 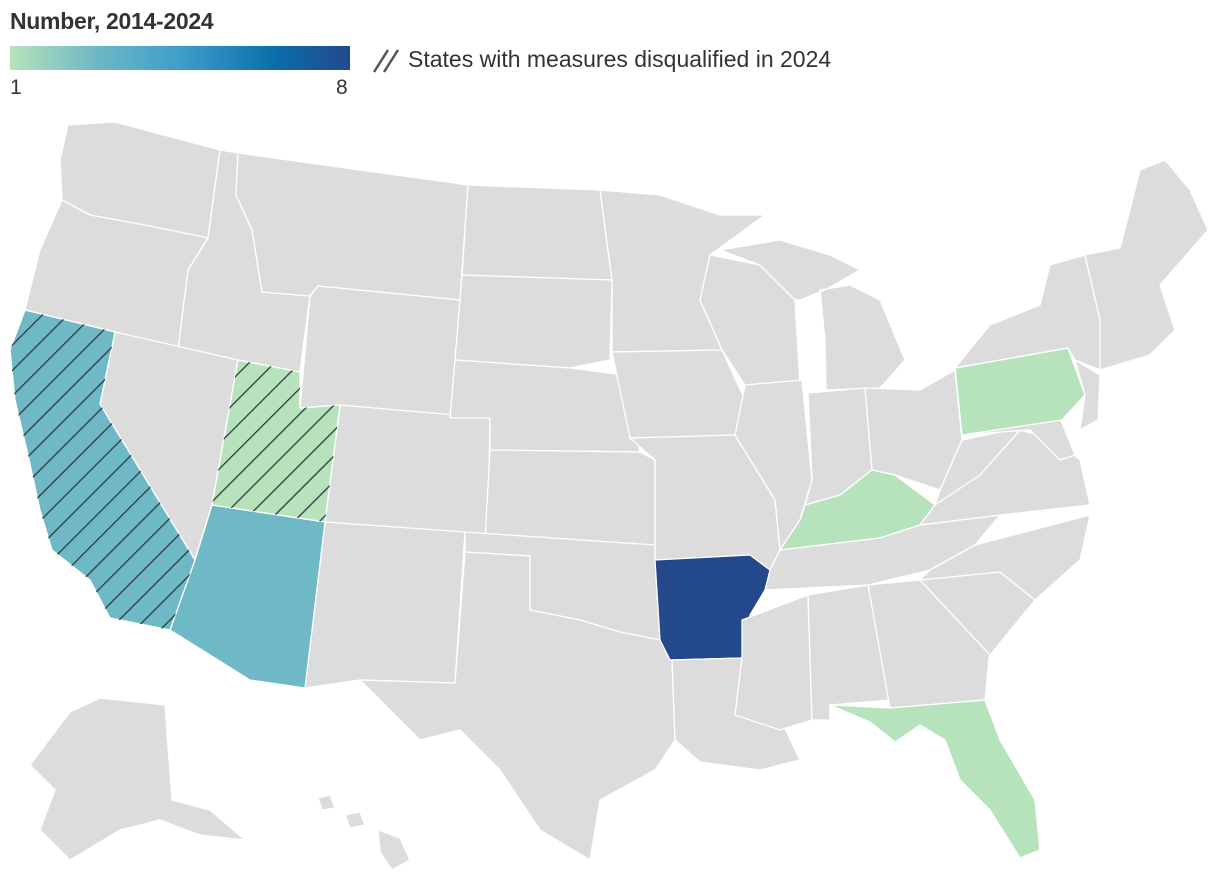 I want to click on state-new-jersey, so click(x=1087, y=395).